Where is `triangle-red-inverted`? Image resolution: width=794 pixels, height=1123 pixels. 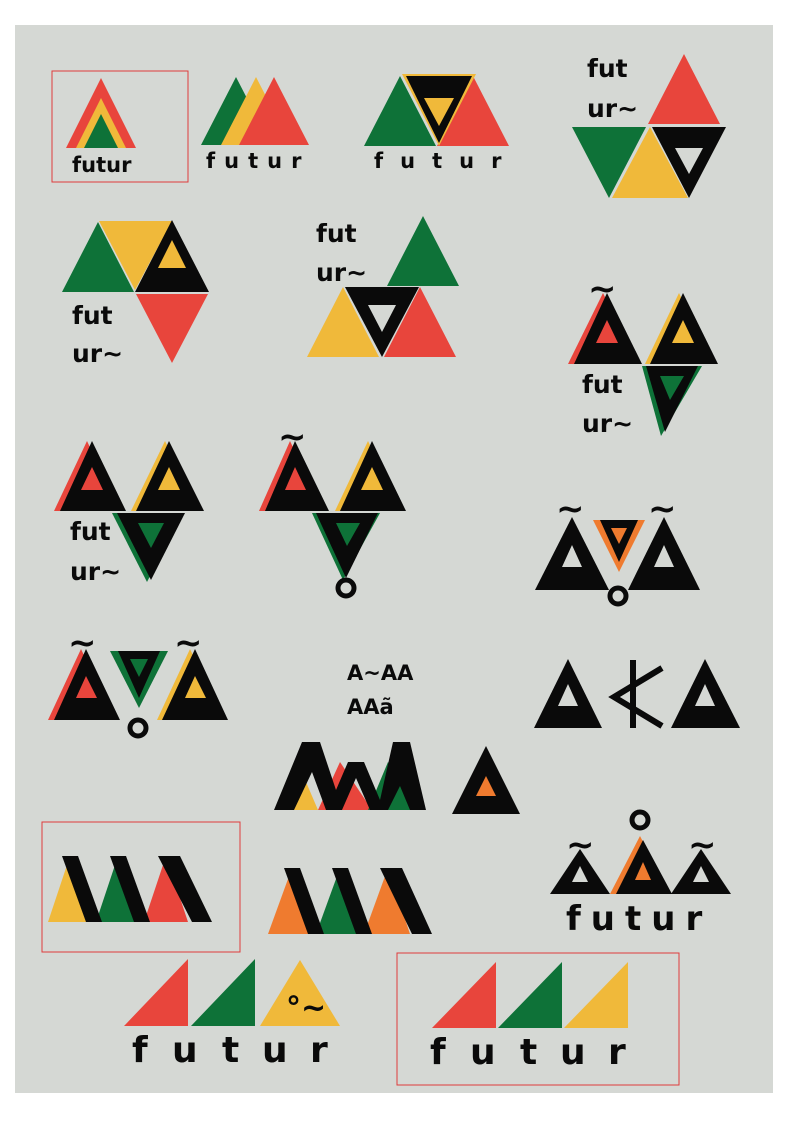
triangle-red-inverted is located at coordinates (172, 328).